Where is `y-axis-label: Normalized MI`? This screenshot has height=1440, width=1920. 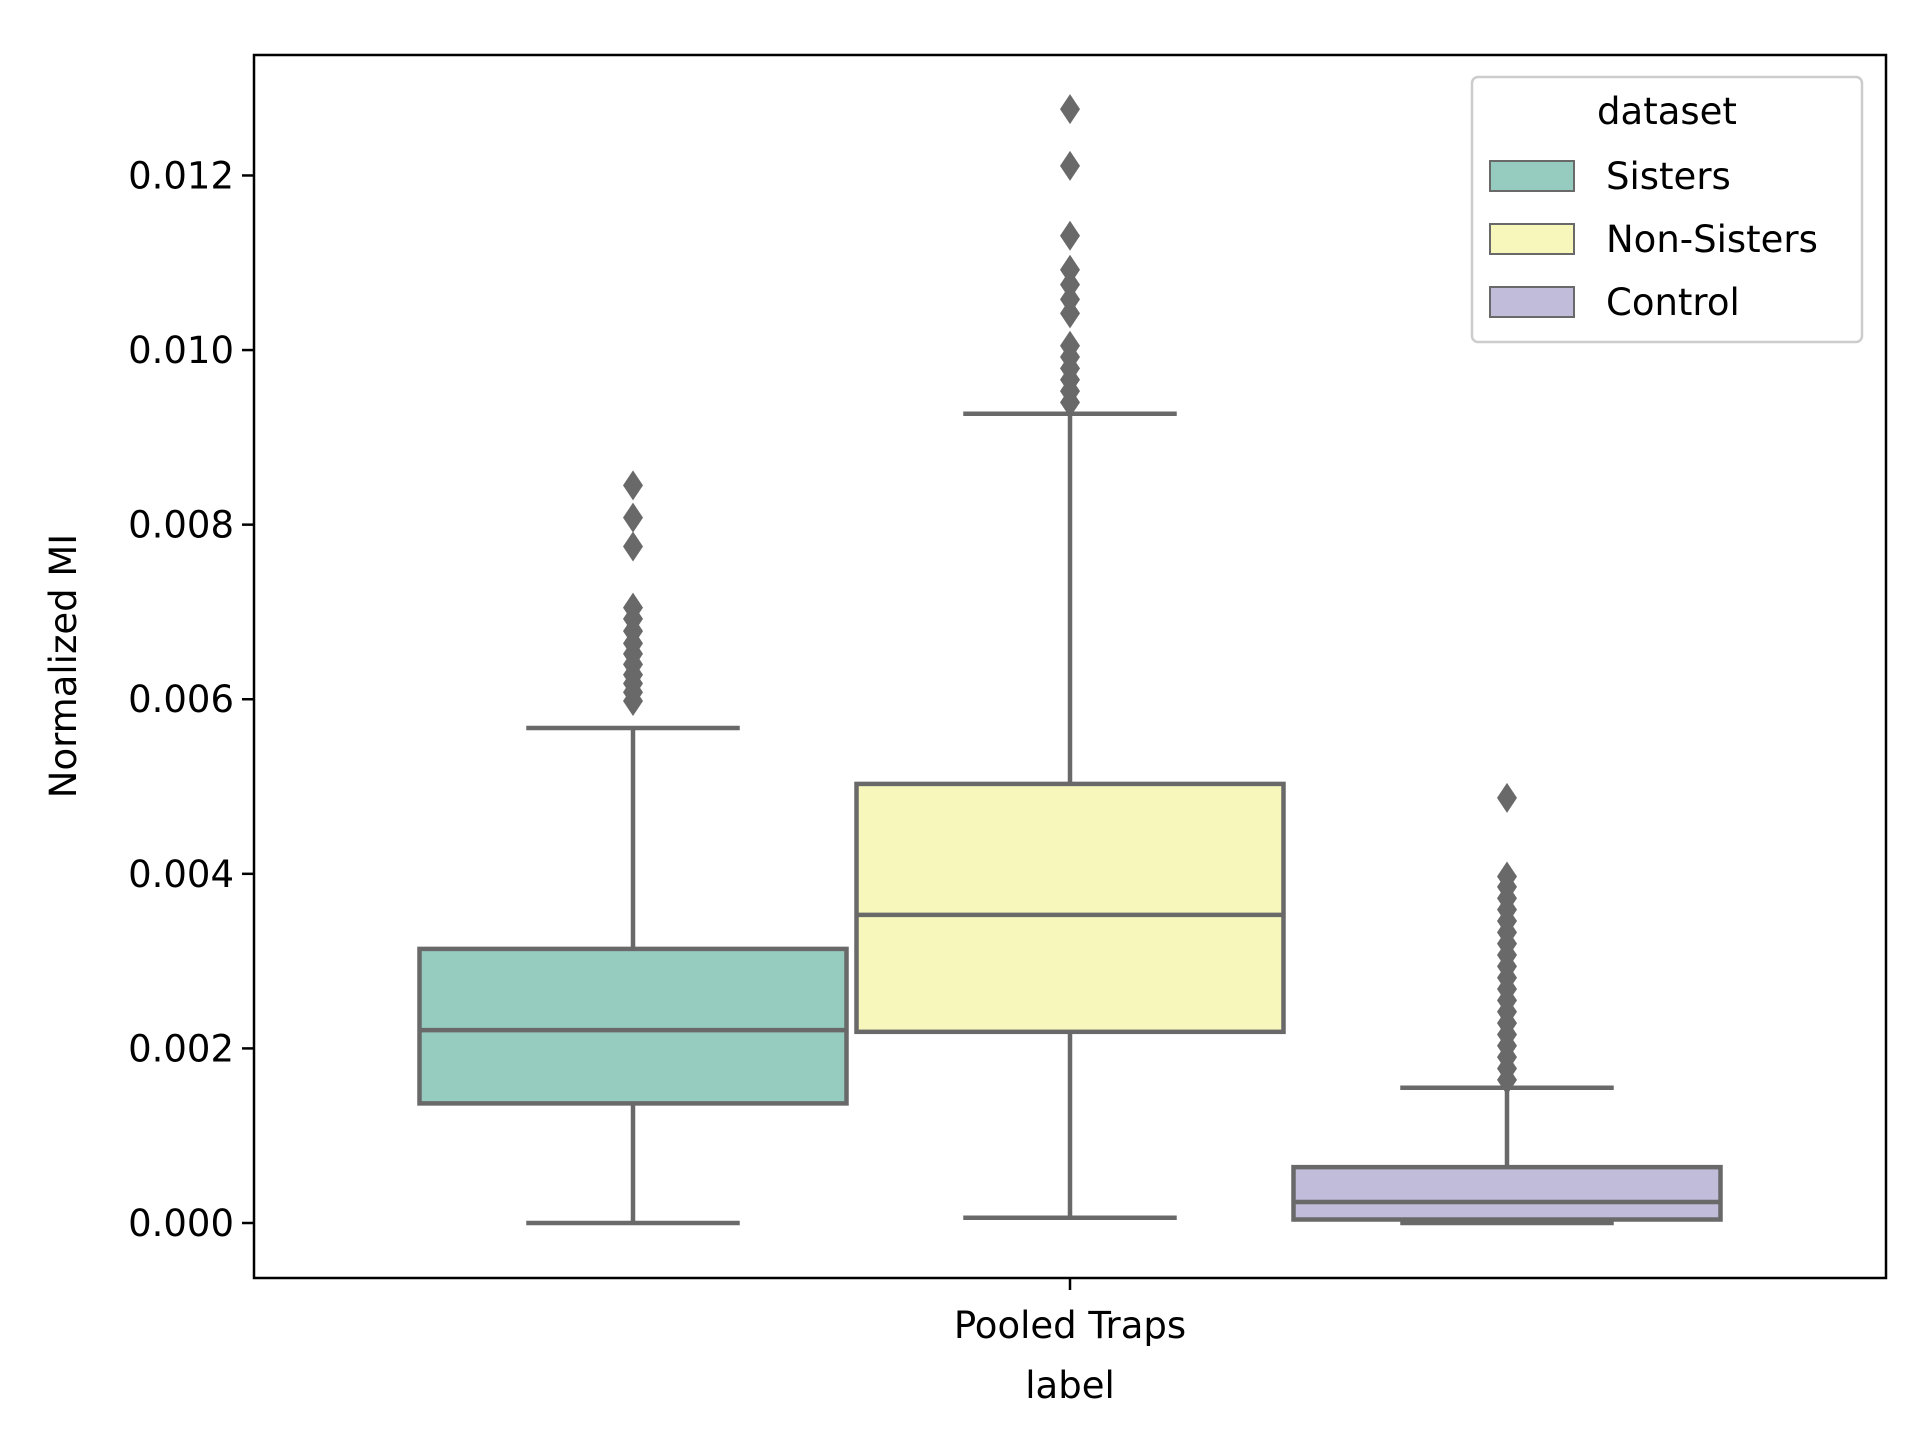 y-axis-label: Normalized MI is located at coordinates (63, 666).